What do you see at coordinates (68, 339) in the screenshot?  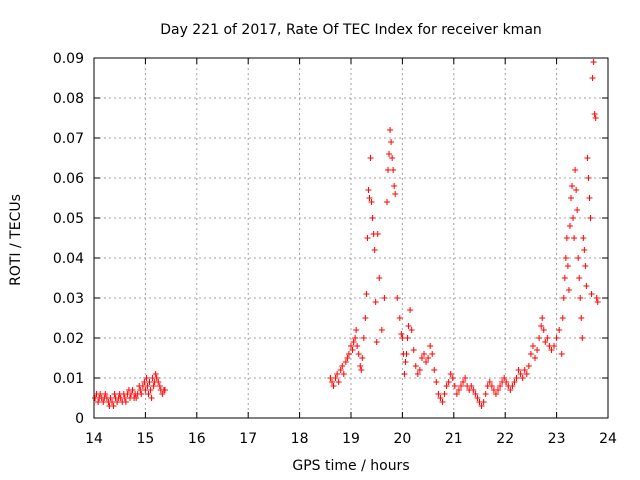 I see `y-tick-label: 0.02` at bounding box center [68, 339].